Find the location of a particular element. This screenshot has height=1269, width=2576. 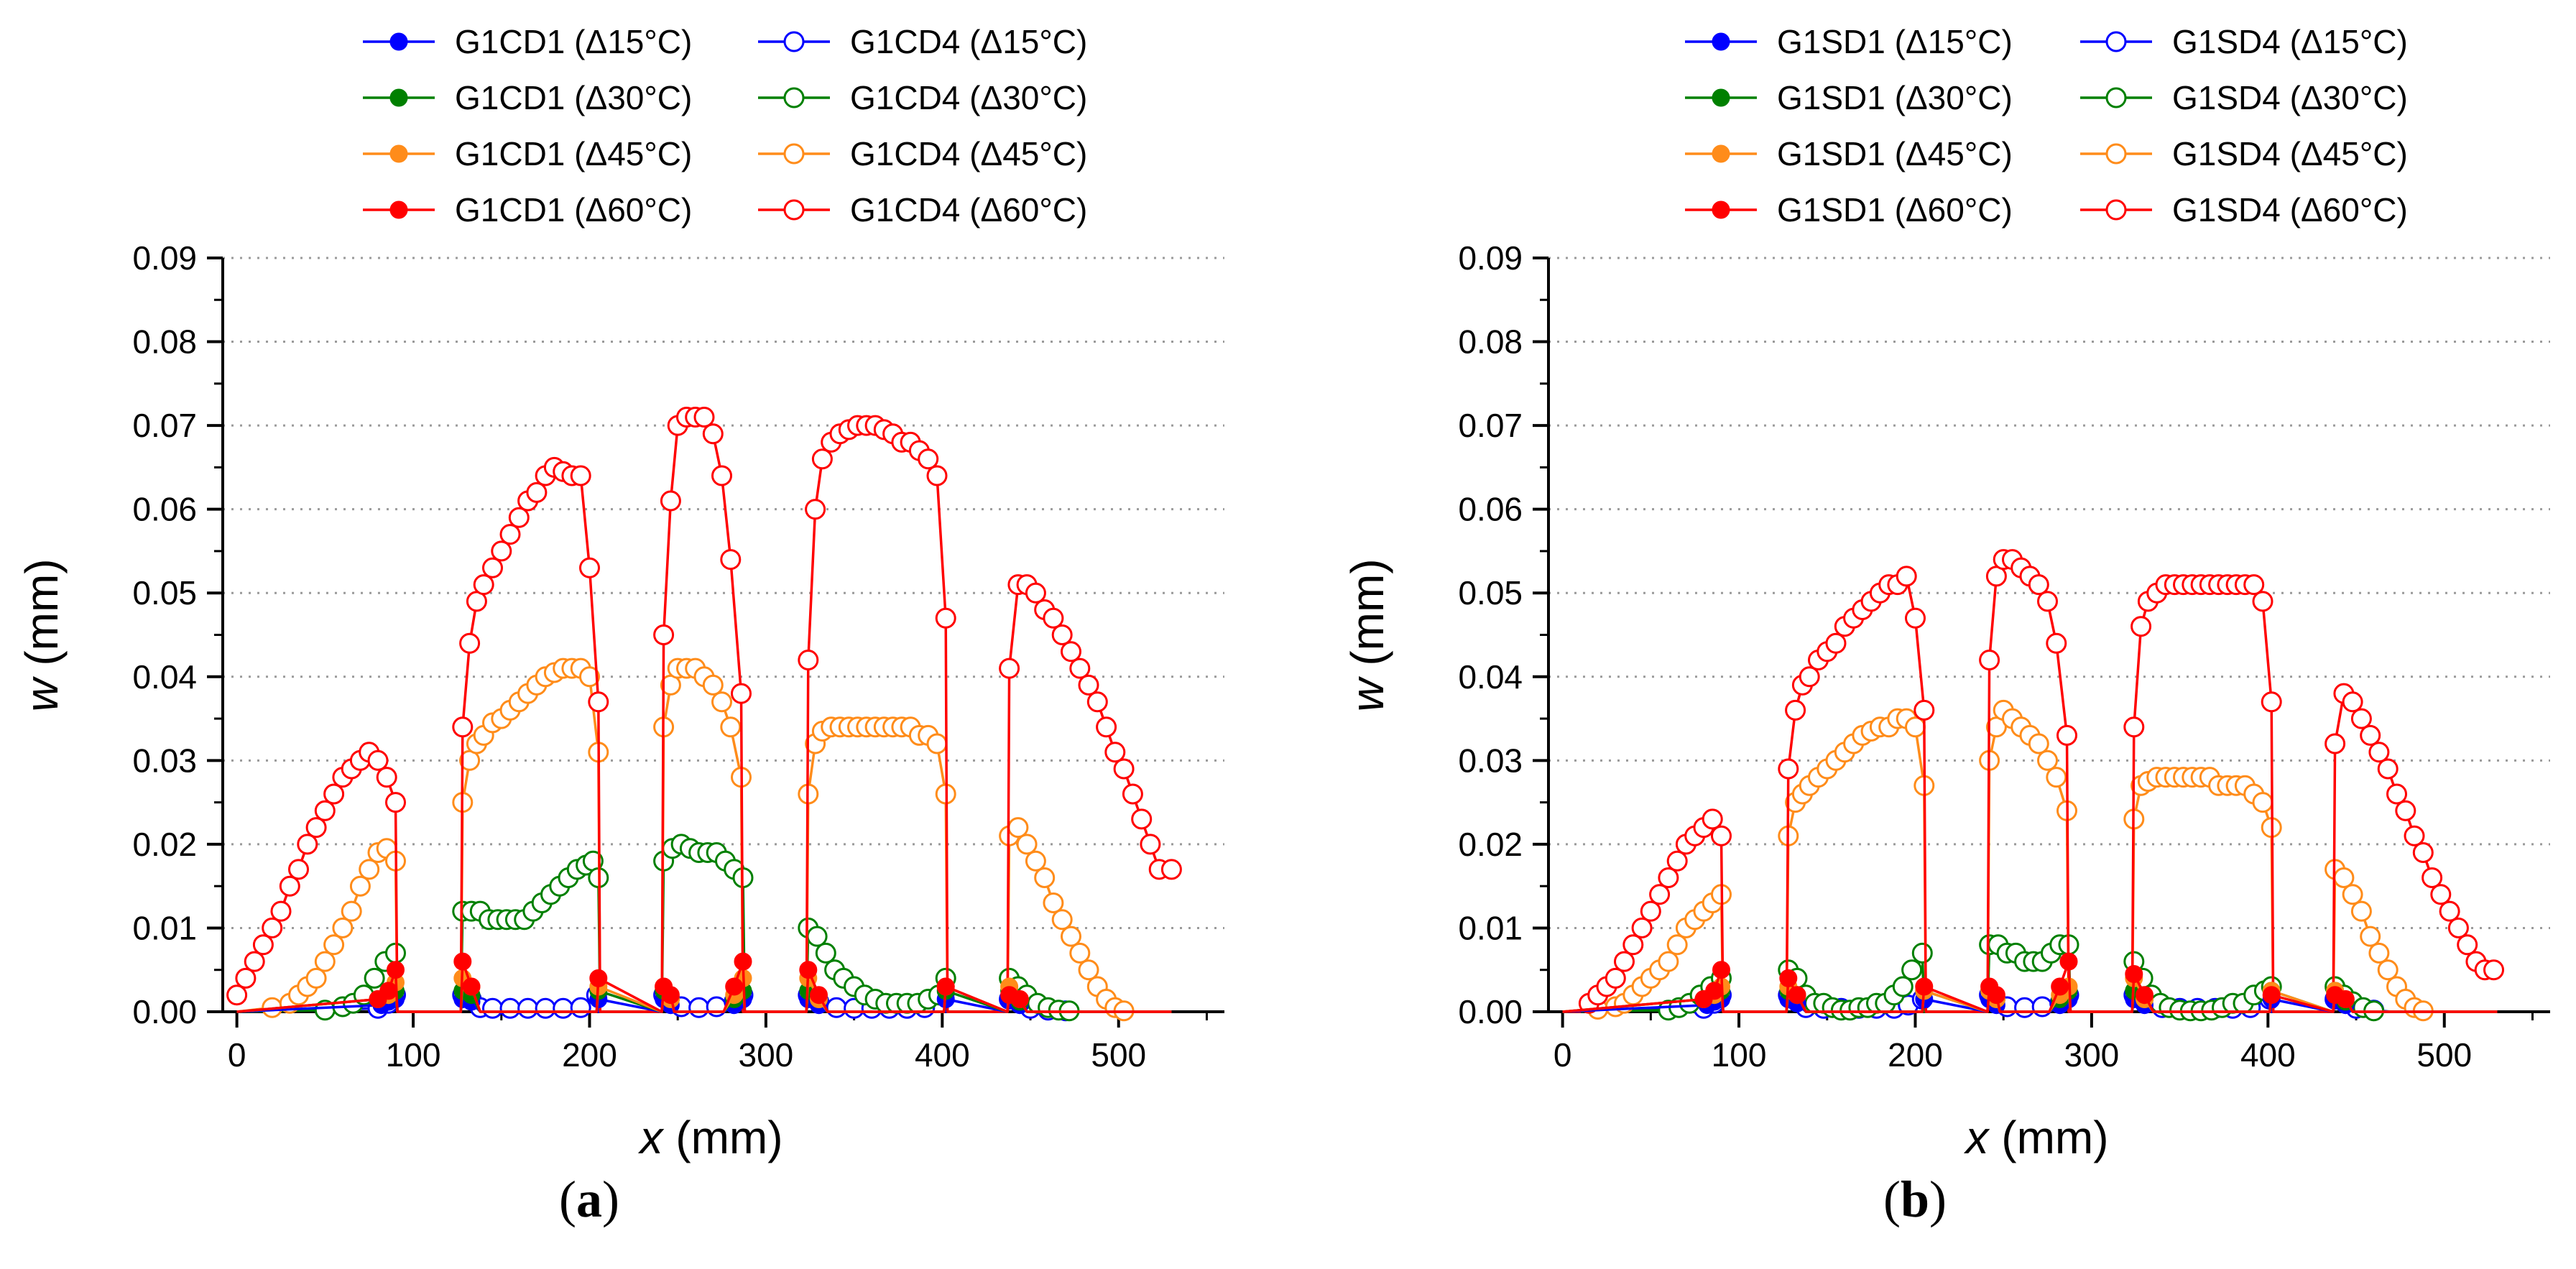

y-axis-variable: w is located at coordinates (1367, 694).